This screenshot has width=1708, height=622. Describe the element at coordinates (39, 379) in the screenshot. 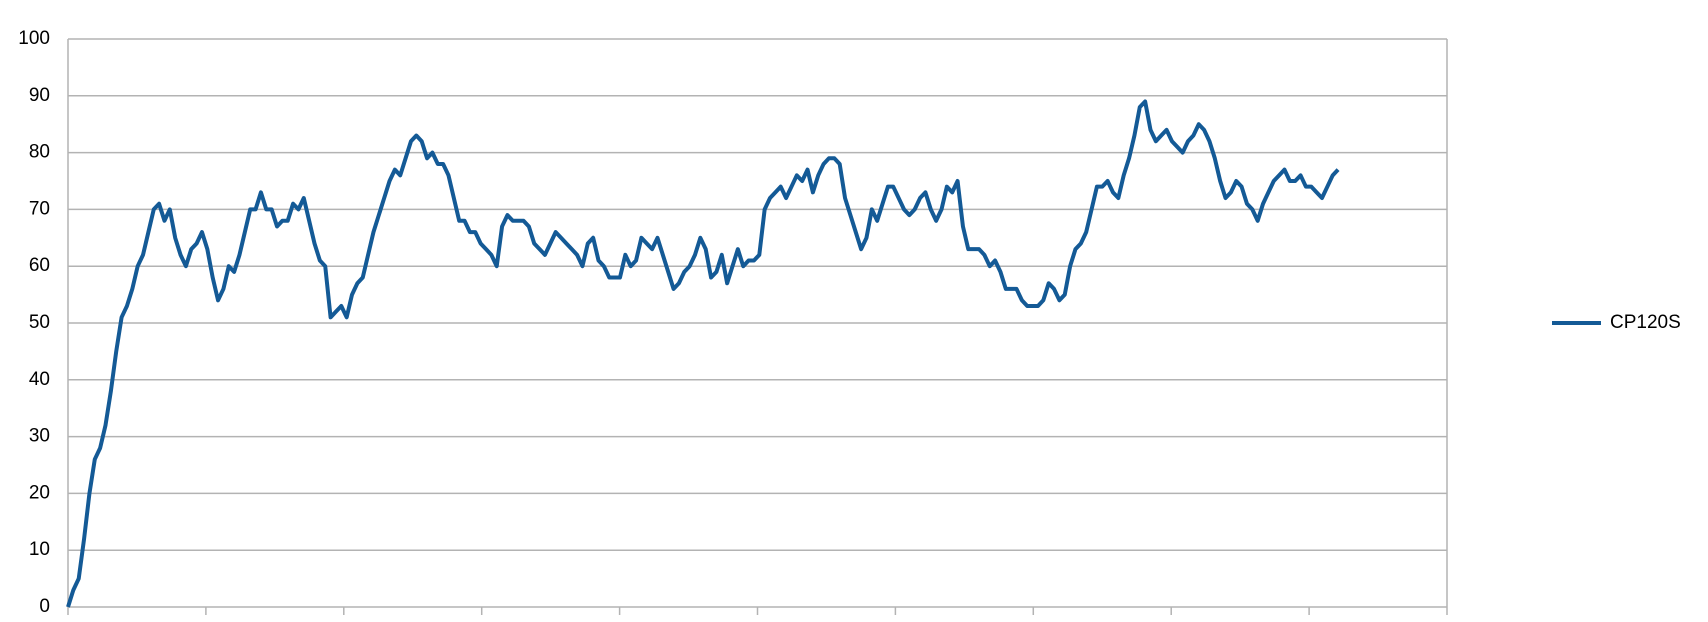

I see `y-tick-label: 40` at that location.